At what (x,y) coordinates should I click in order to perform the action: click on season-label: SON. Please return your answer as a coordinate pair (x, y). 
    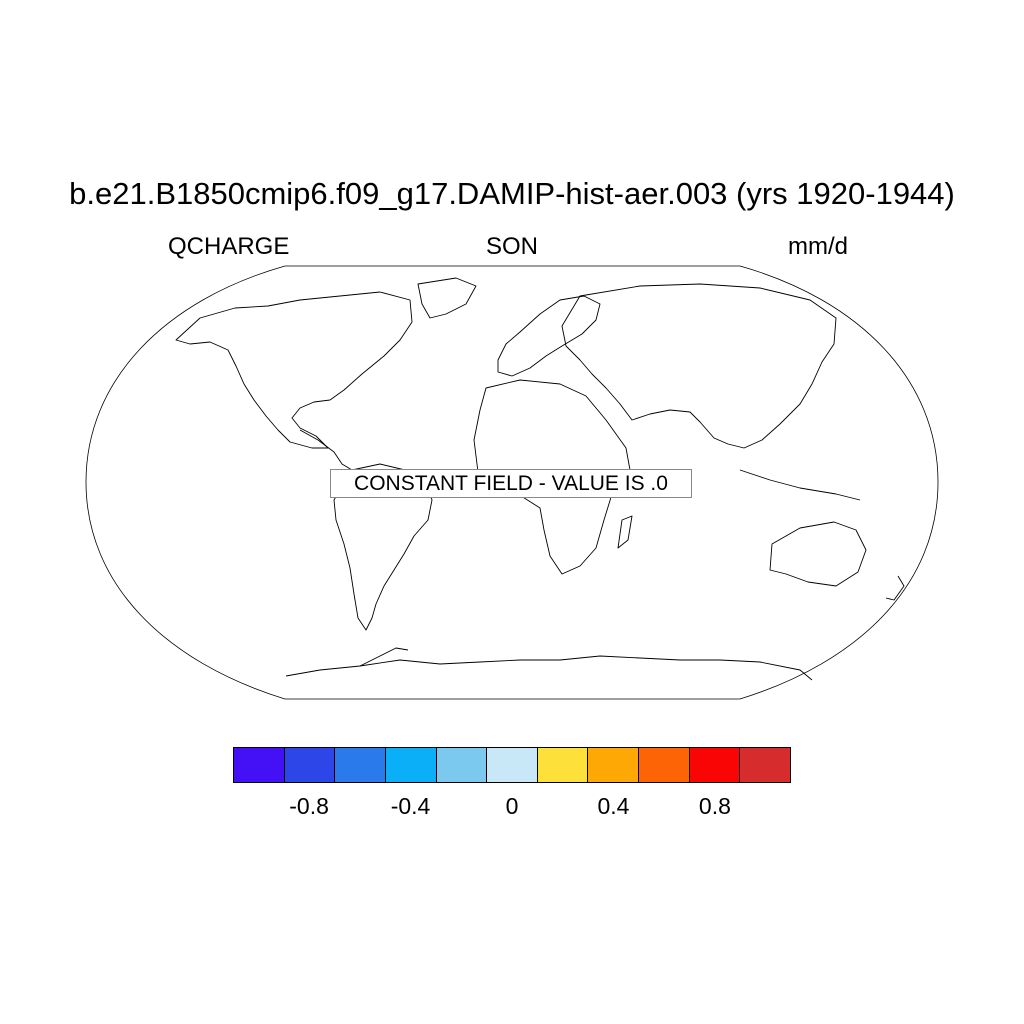
    Looking at the image, I should click on (511, 246).